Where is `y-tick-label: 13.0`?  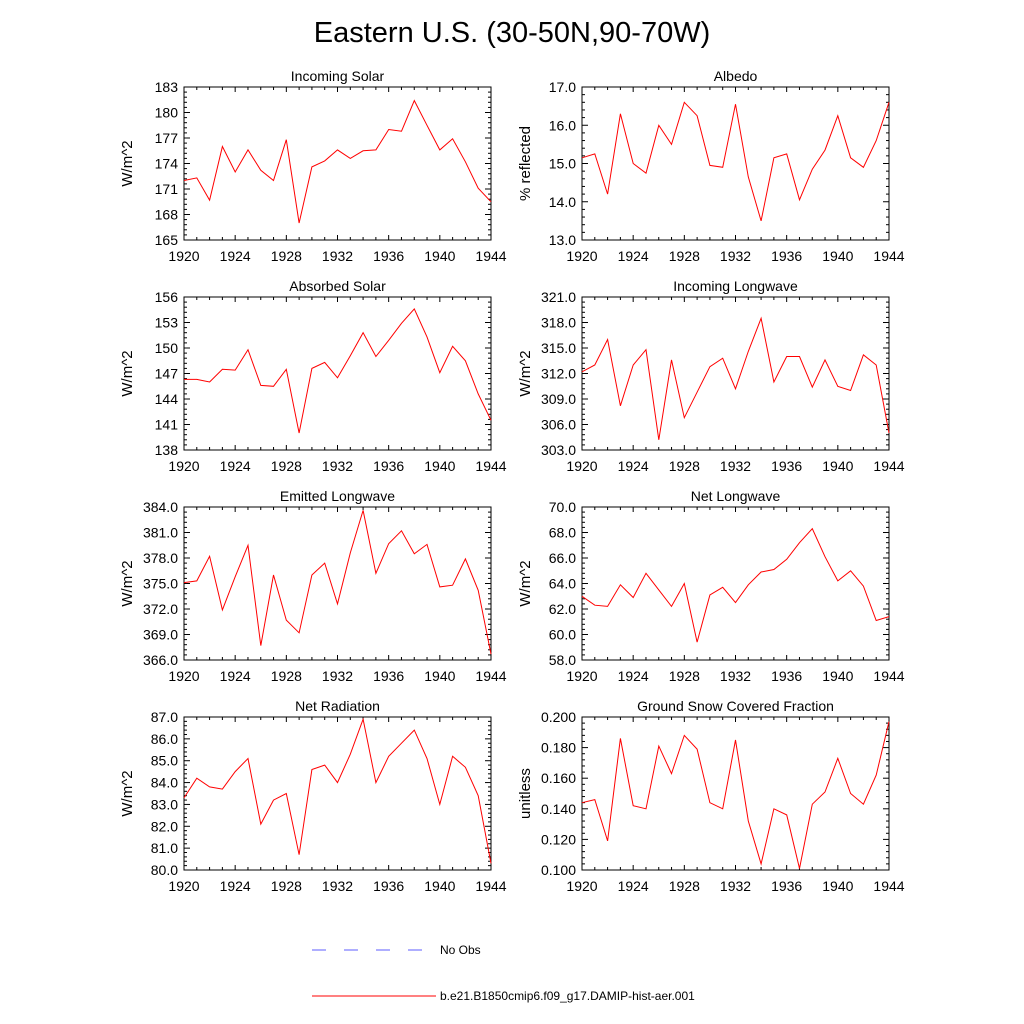
y-tick-label: 13.0 is located at coordinates (562, 240).